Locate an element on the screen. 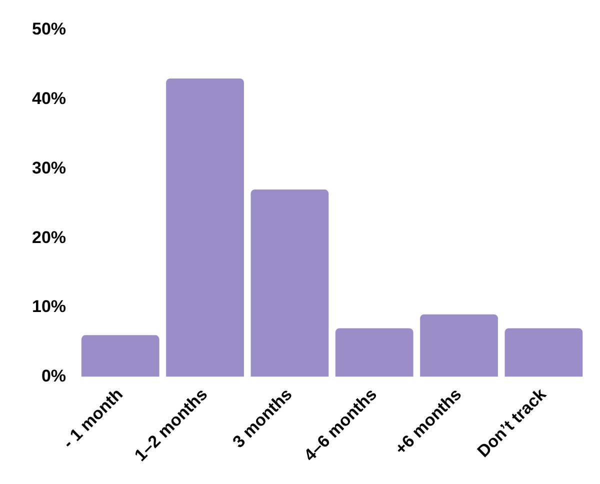  y-tick-label: 20% is located at coordinates (49, 237).